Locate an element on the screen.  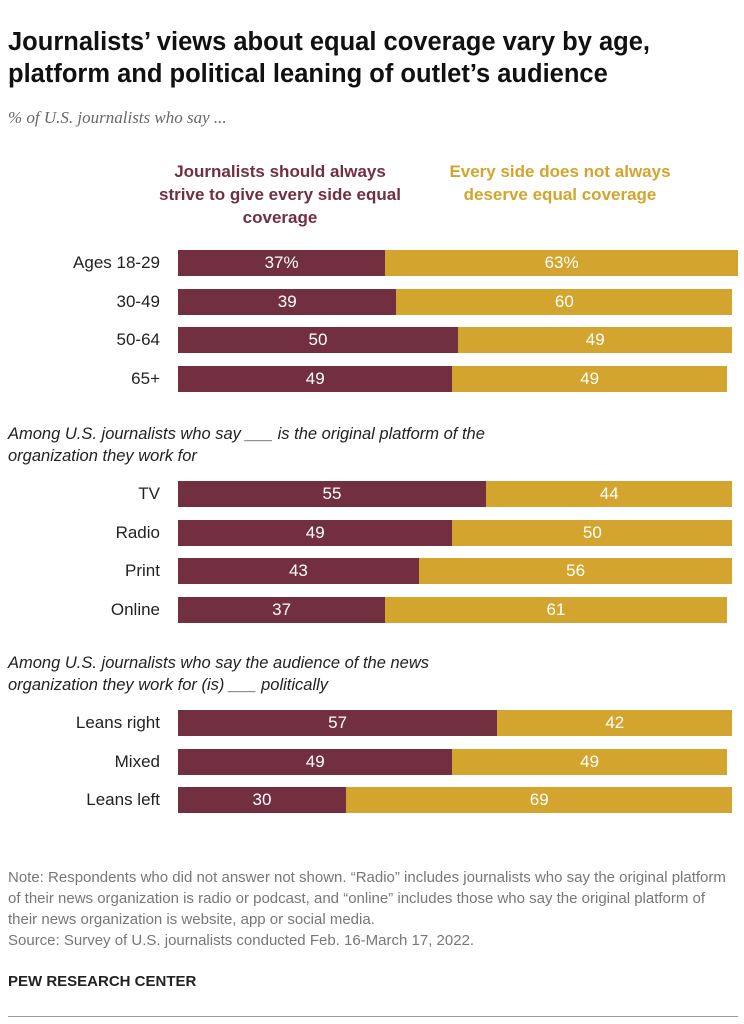
value-label: 37% is located at coordinates (281, 262).